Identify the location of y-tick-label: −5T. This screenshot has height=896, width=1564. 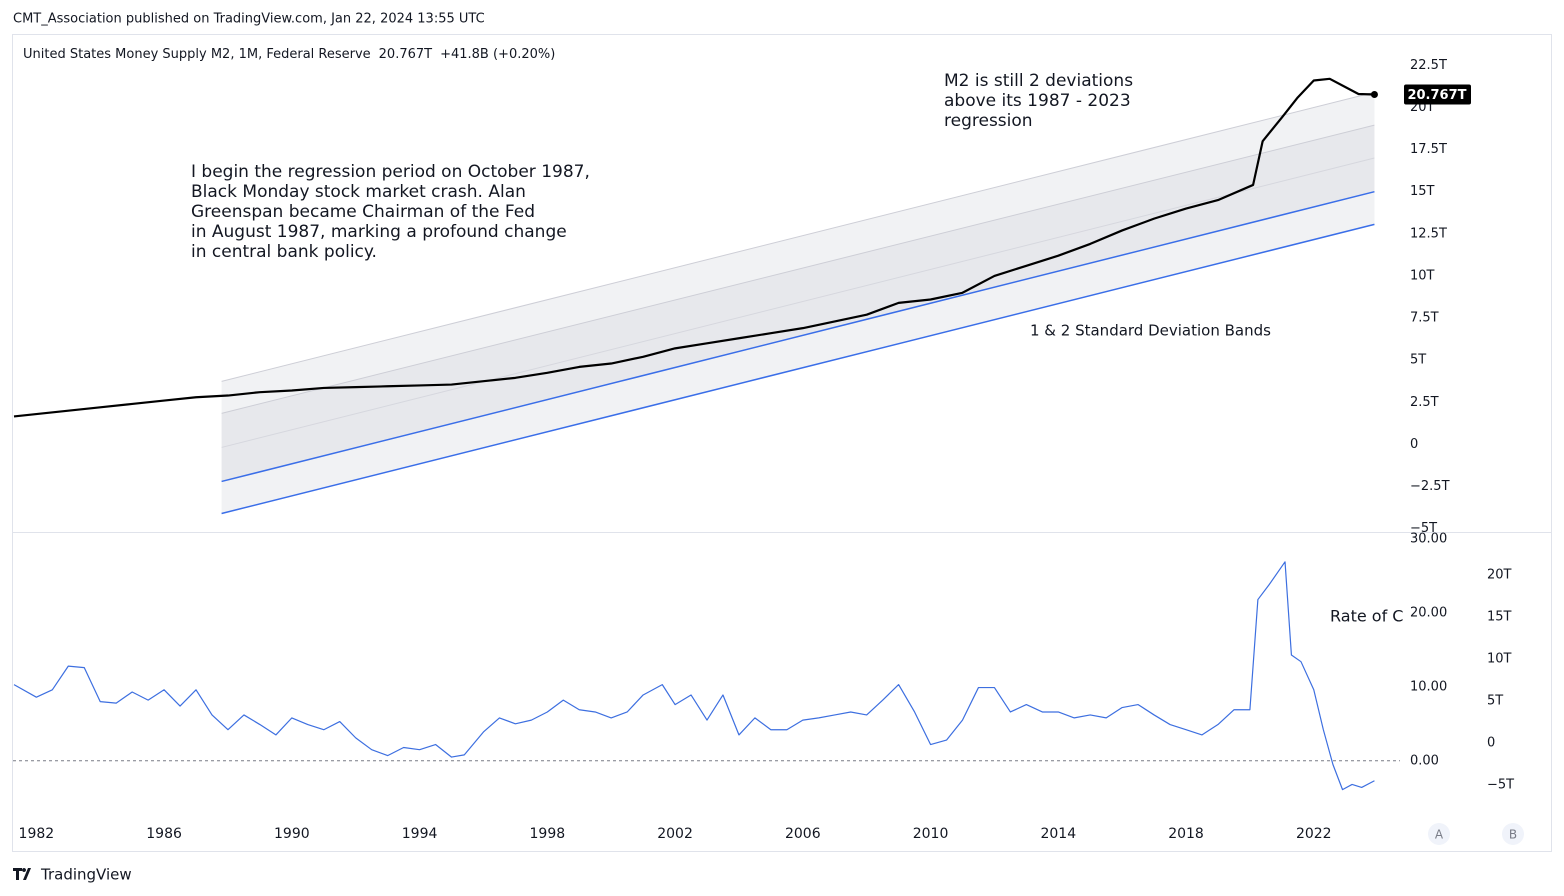
(1423, 528).